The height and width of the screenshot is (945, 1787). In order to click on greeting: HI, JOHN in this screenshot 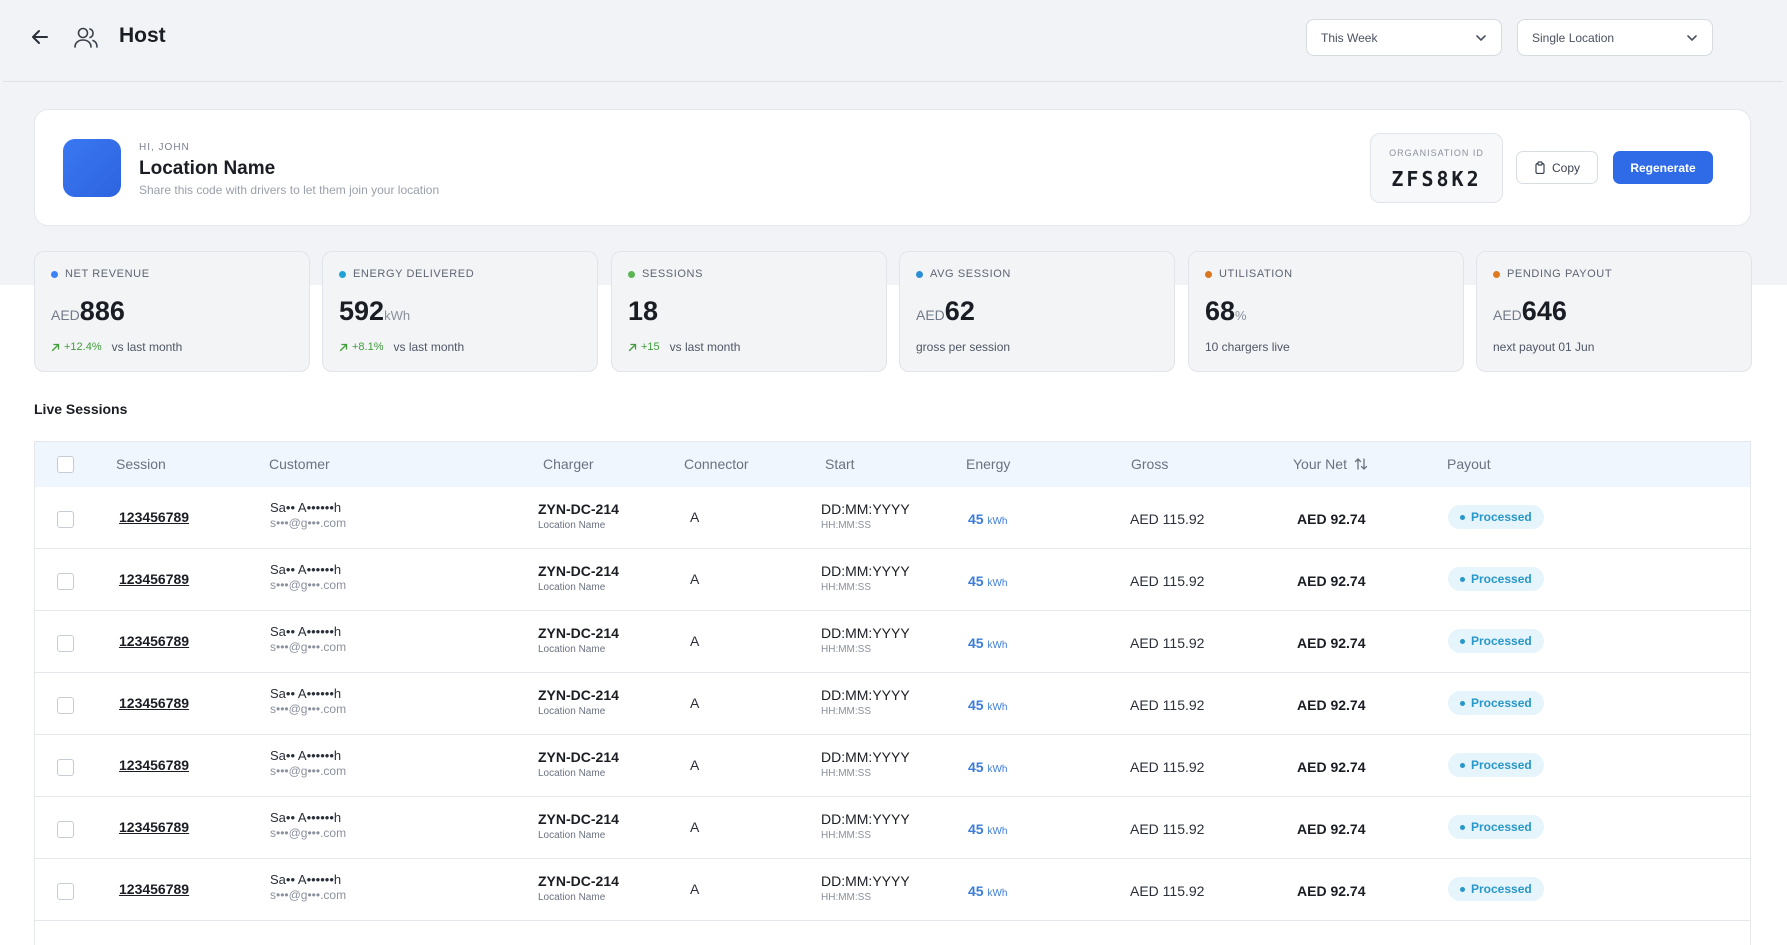, I will do `click(164, 147)`.